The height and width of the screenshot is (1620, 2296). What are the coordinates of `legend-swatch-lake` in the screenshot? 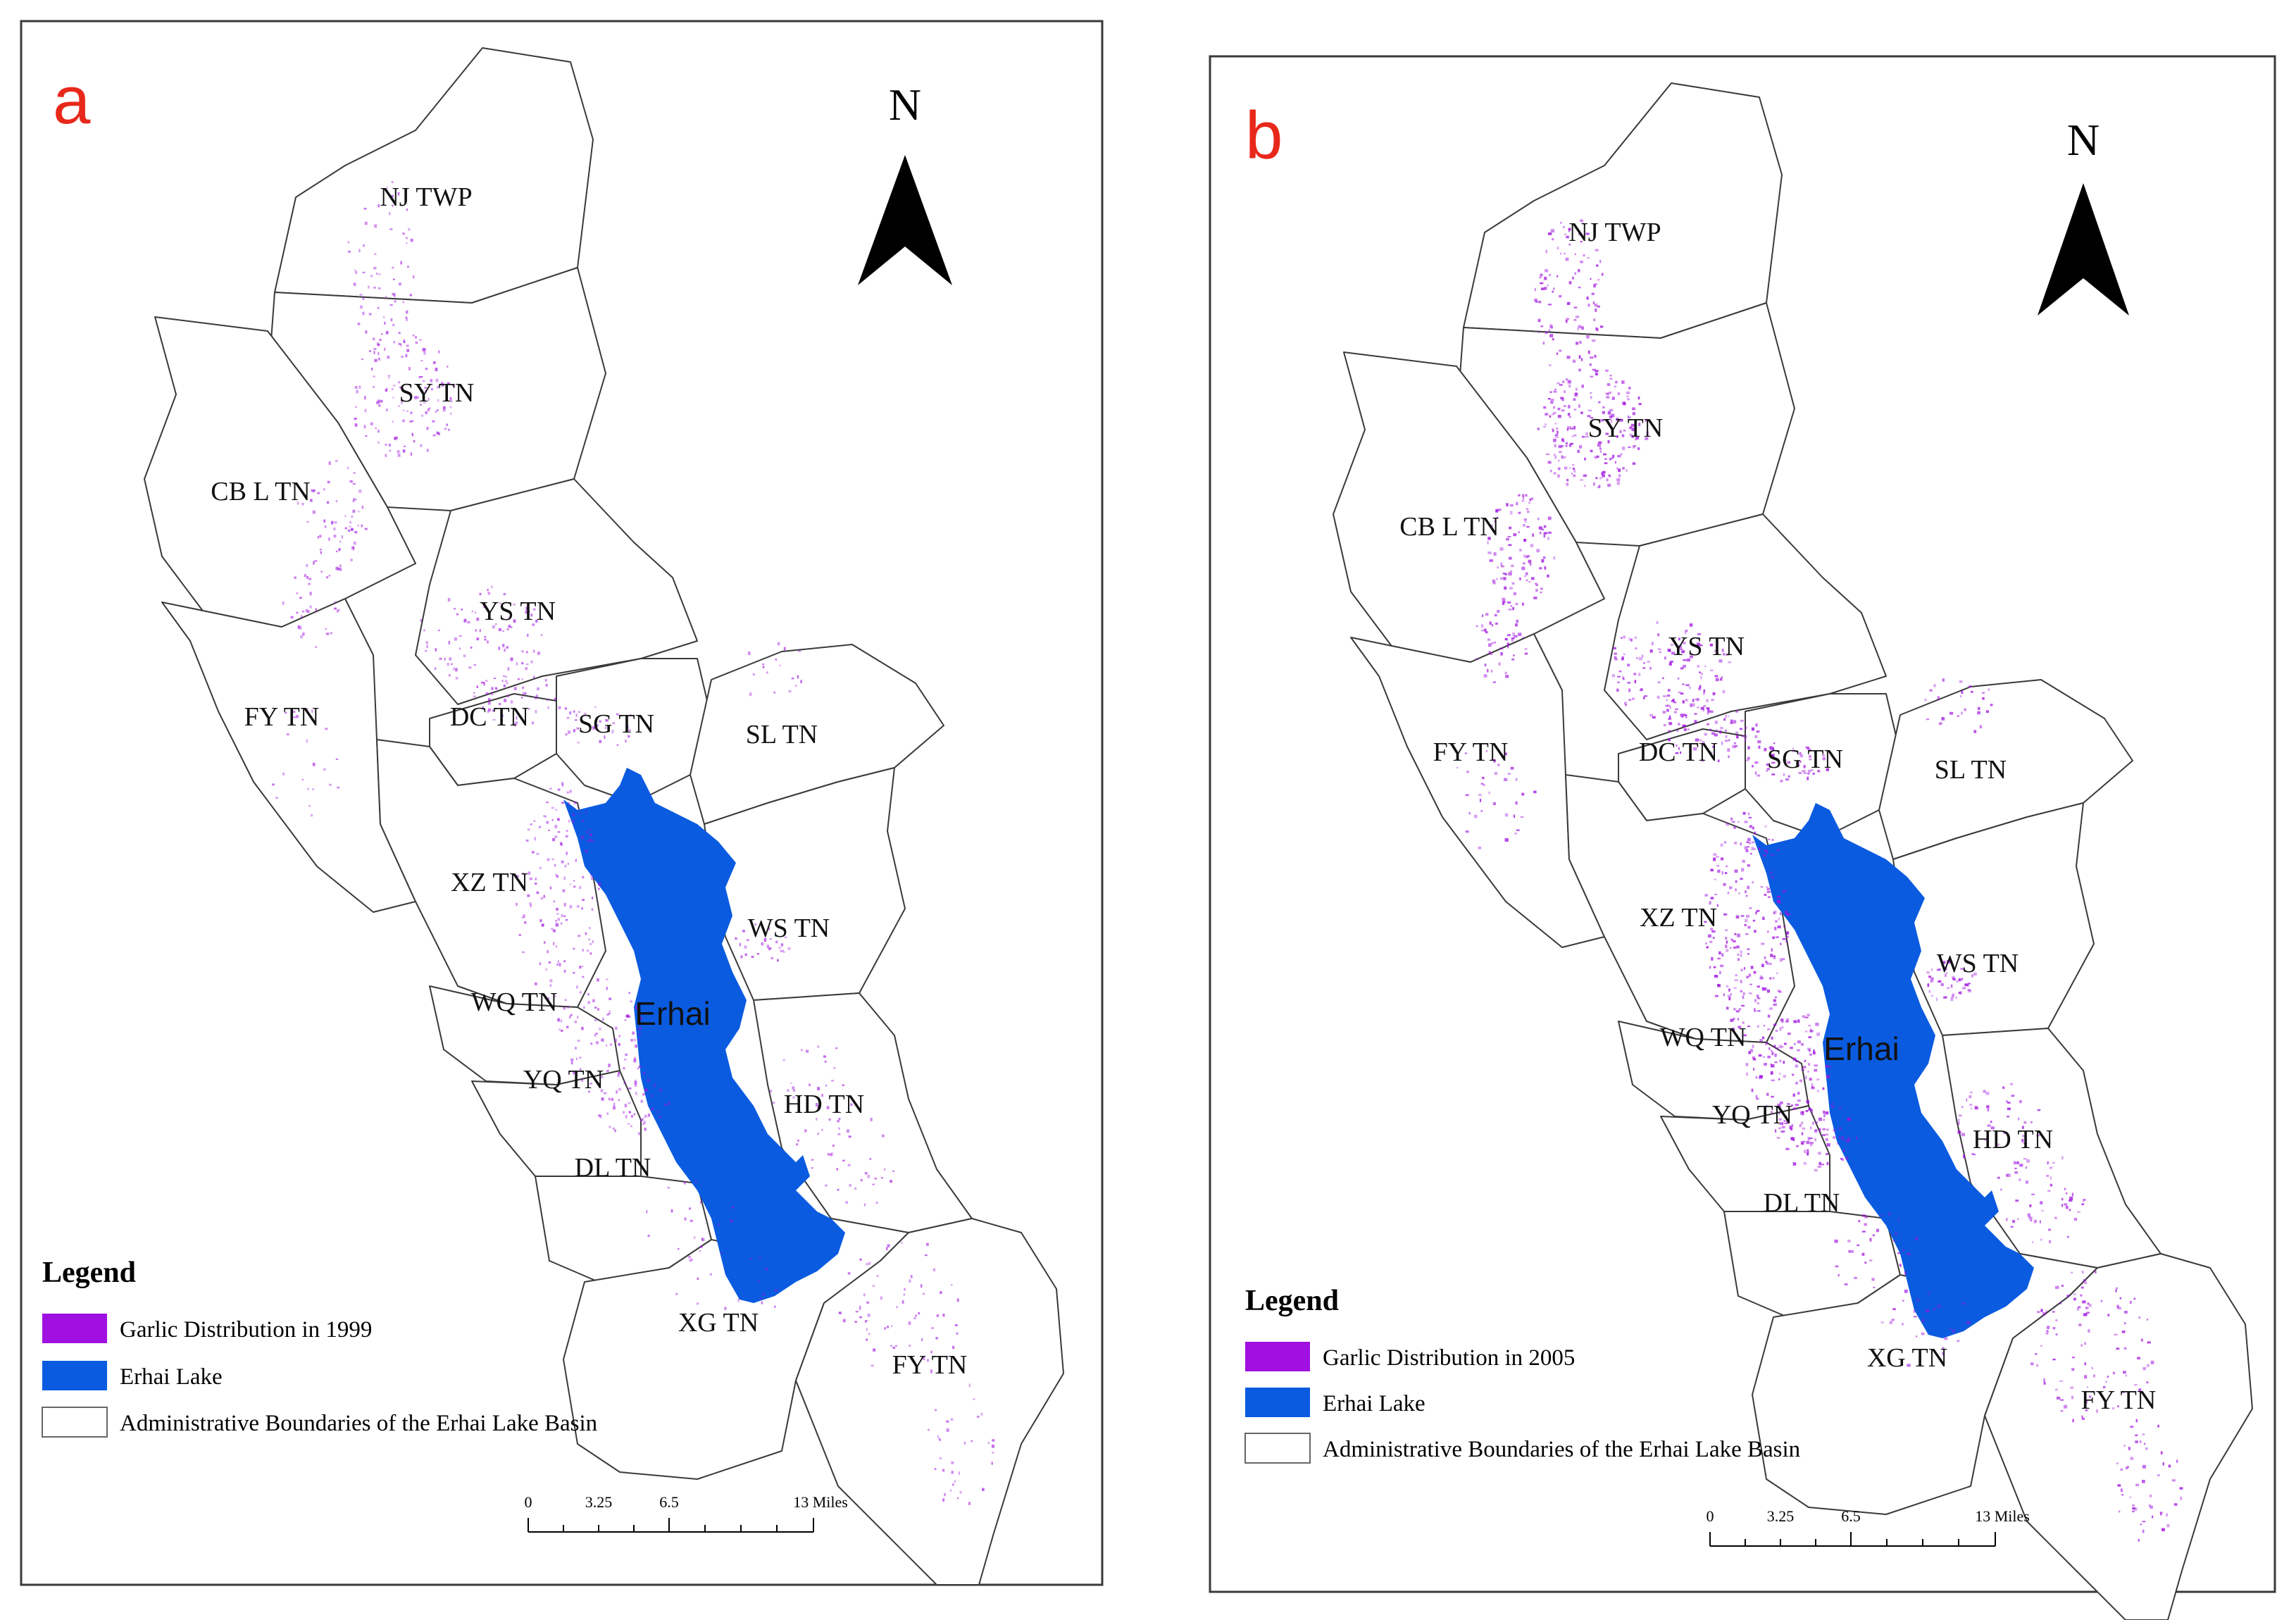 It's located at (74, 1376).